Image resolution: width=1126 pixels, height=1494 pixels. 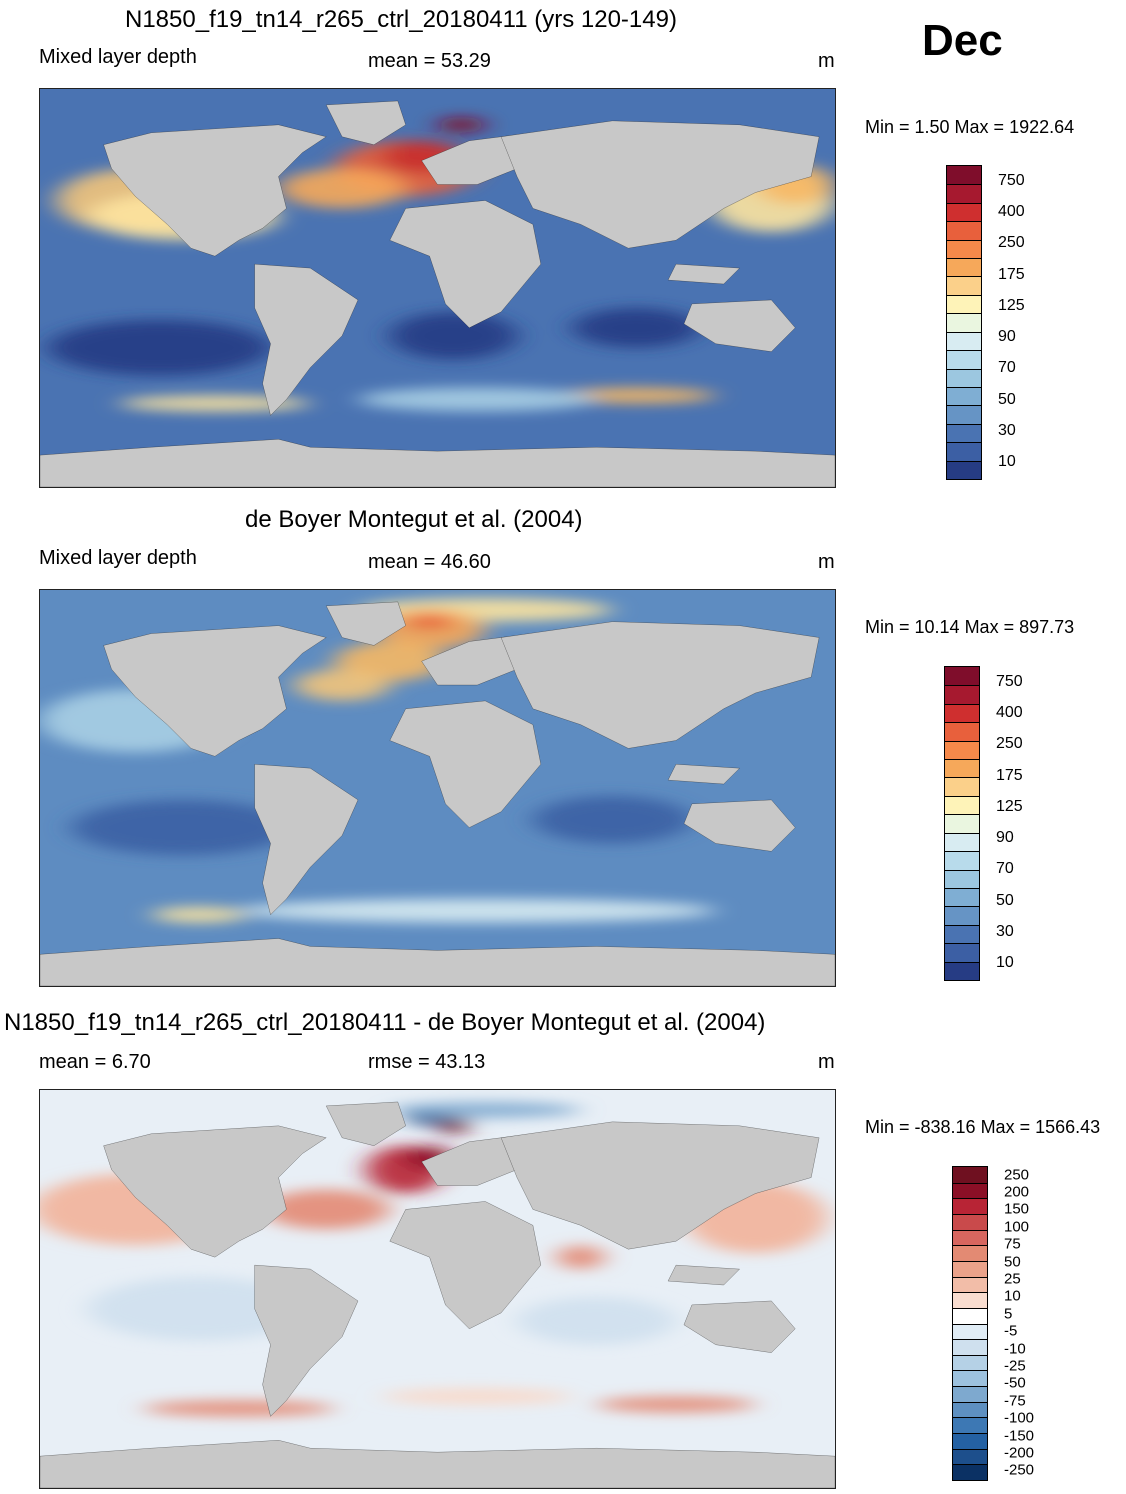 I want to click on panel3-minmax-label: Min = -838.16 Max = 1566.43, so click(x=983, y=1127).